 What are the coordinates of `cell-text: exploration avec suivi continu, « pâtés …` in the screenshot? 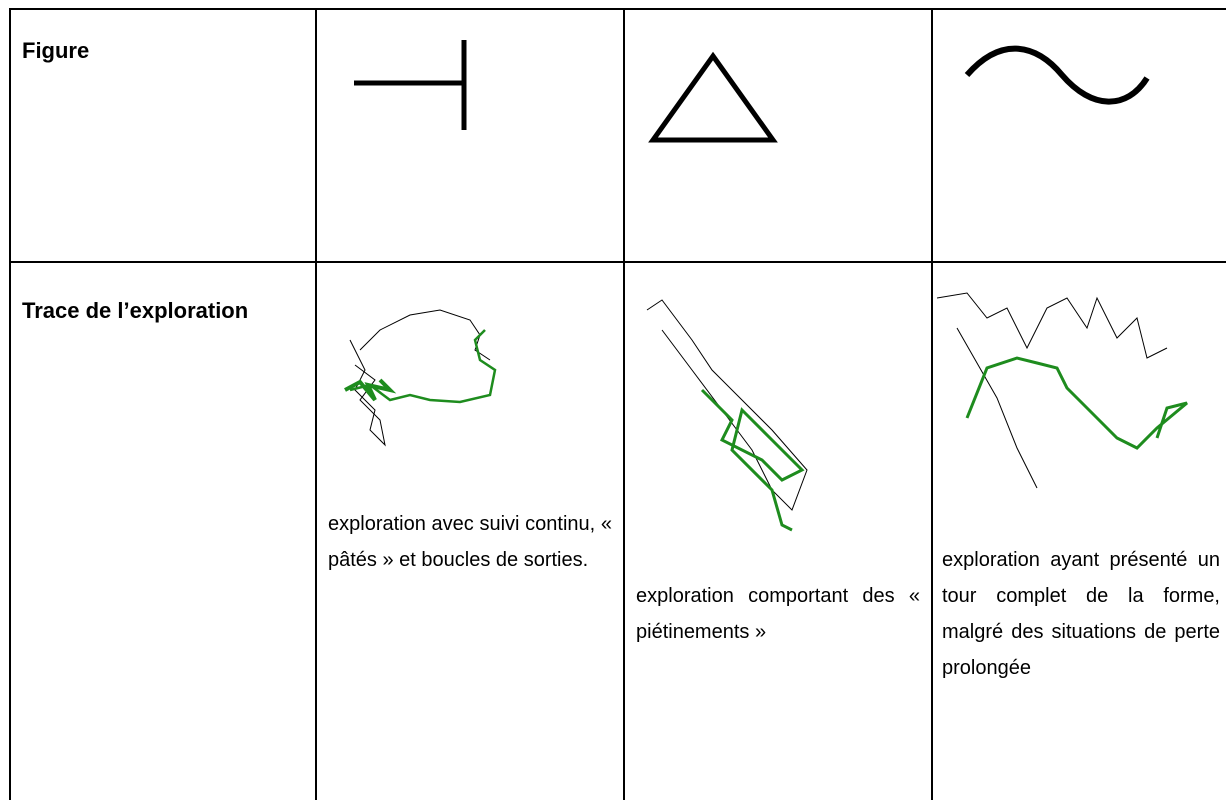 It's located at (470, 542).